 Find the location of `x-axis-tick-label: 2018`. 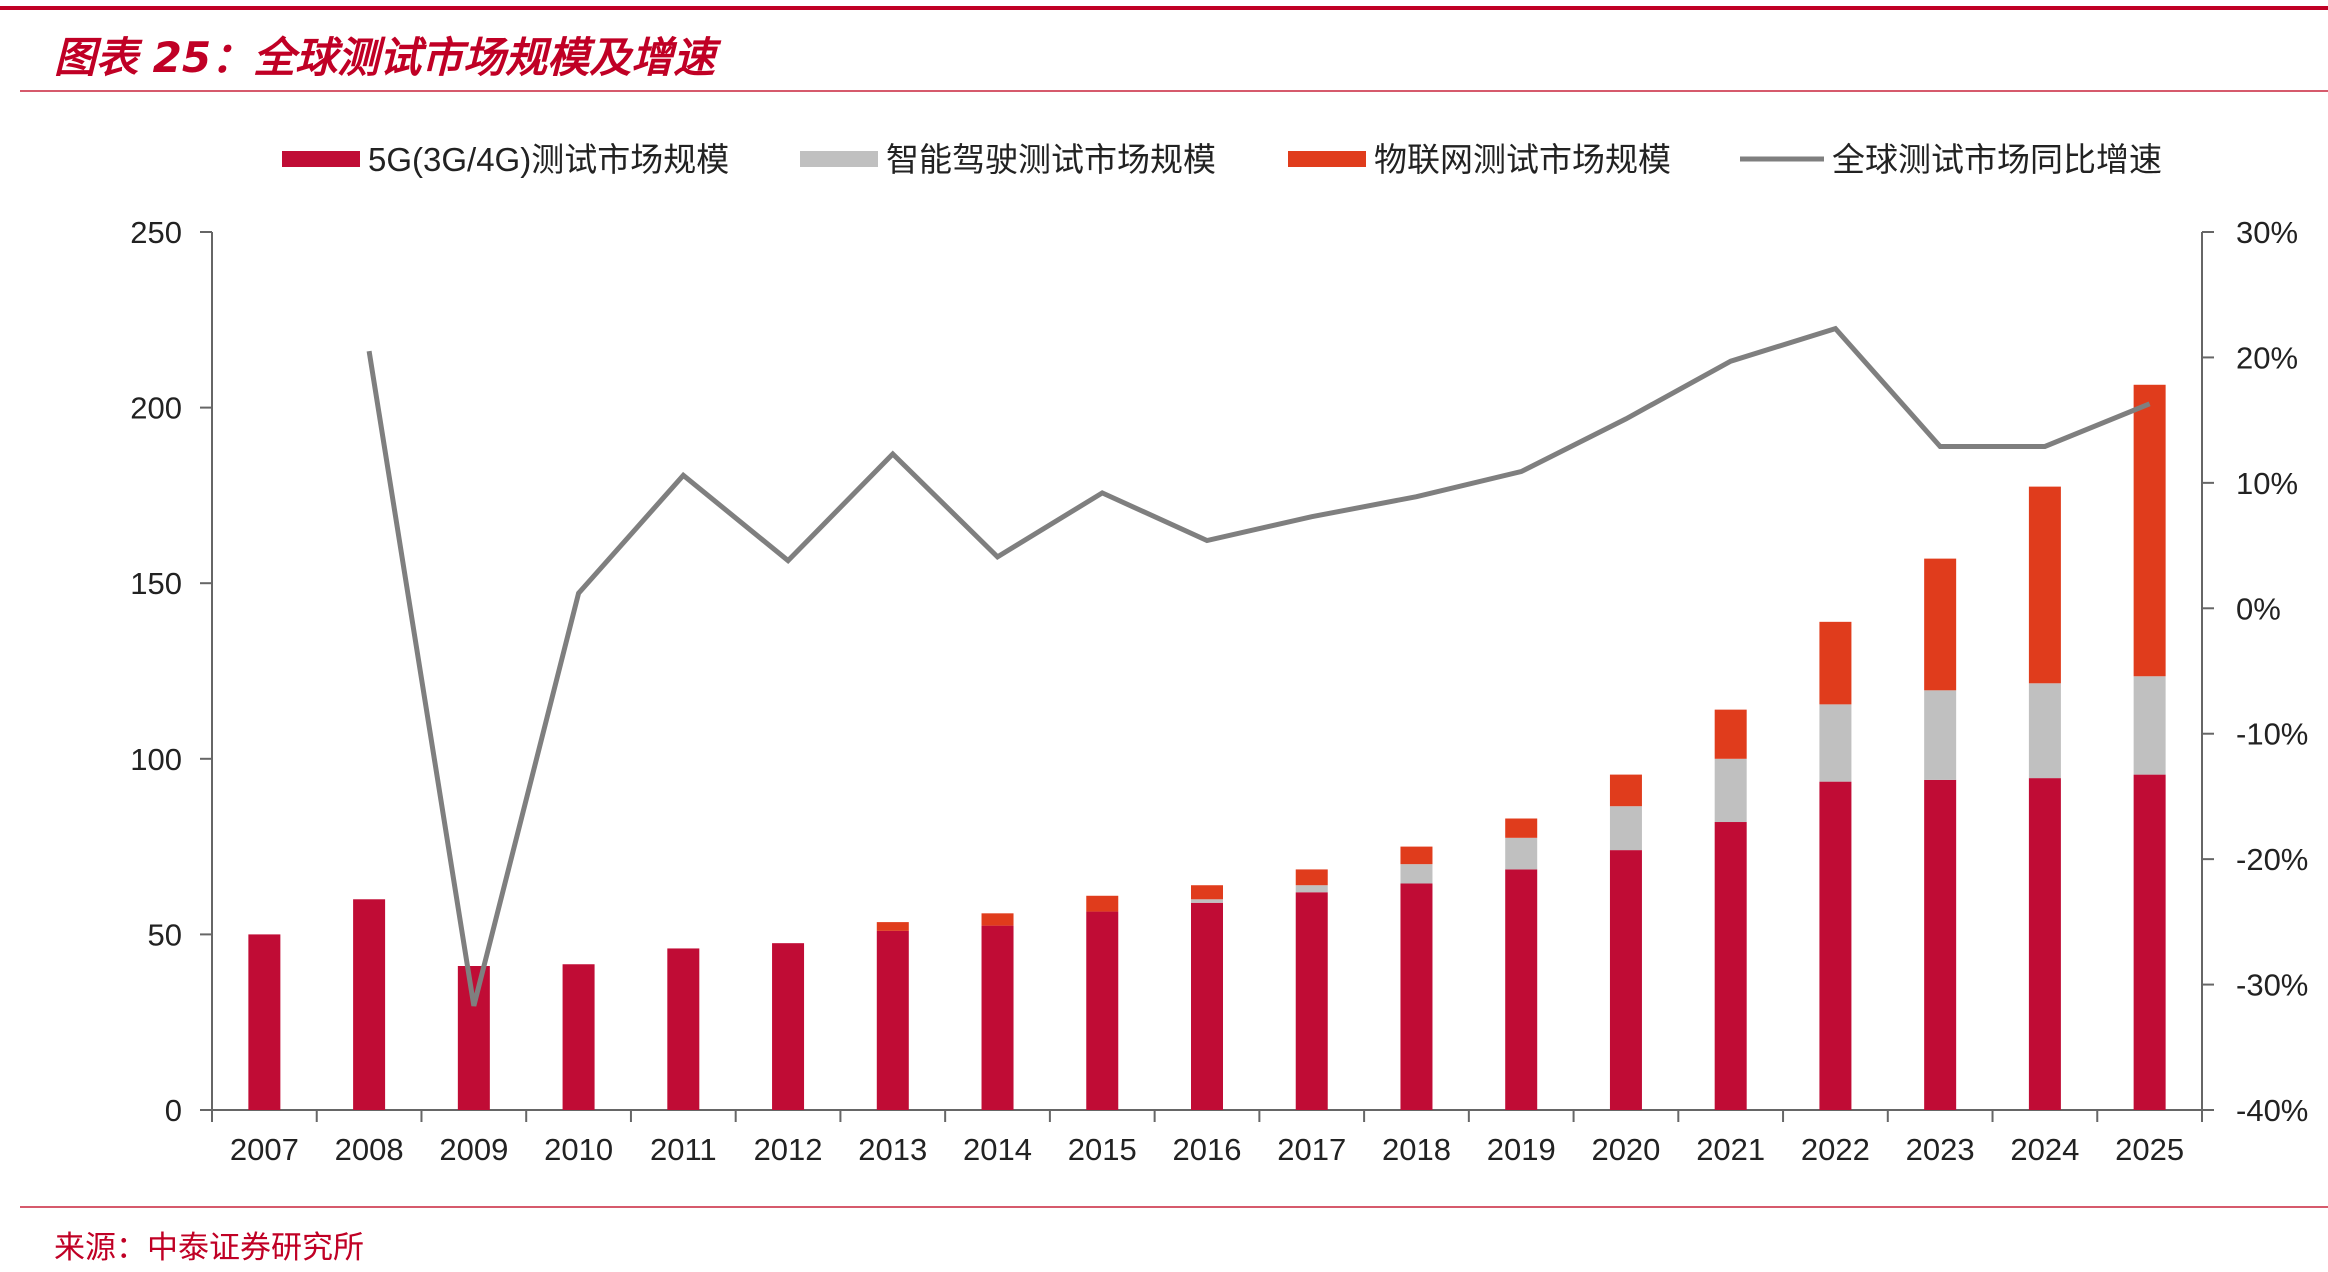

x-axis-tick-label: 2018 is located at coordinates (1416, 1149).